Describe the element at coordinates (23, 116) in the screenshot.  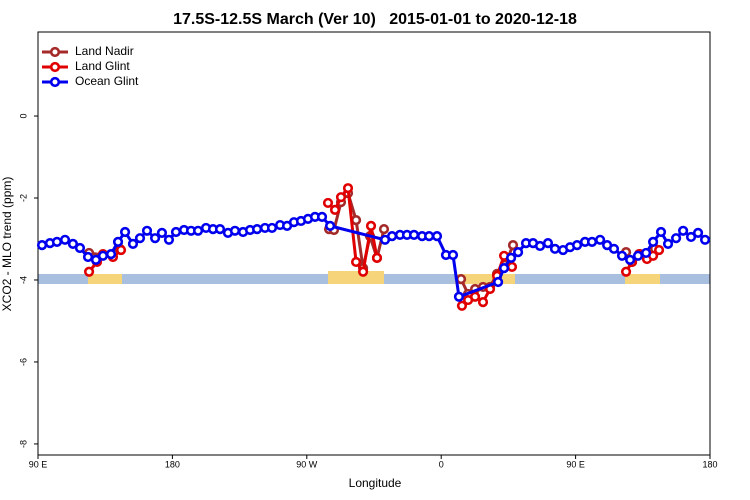
I see `y-tick-label: 0` at that location.